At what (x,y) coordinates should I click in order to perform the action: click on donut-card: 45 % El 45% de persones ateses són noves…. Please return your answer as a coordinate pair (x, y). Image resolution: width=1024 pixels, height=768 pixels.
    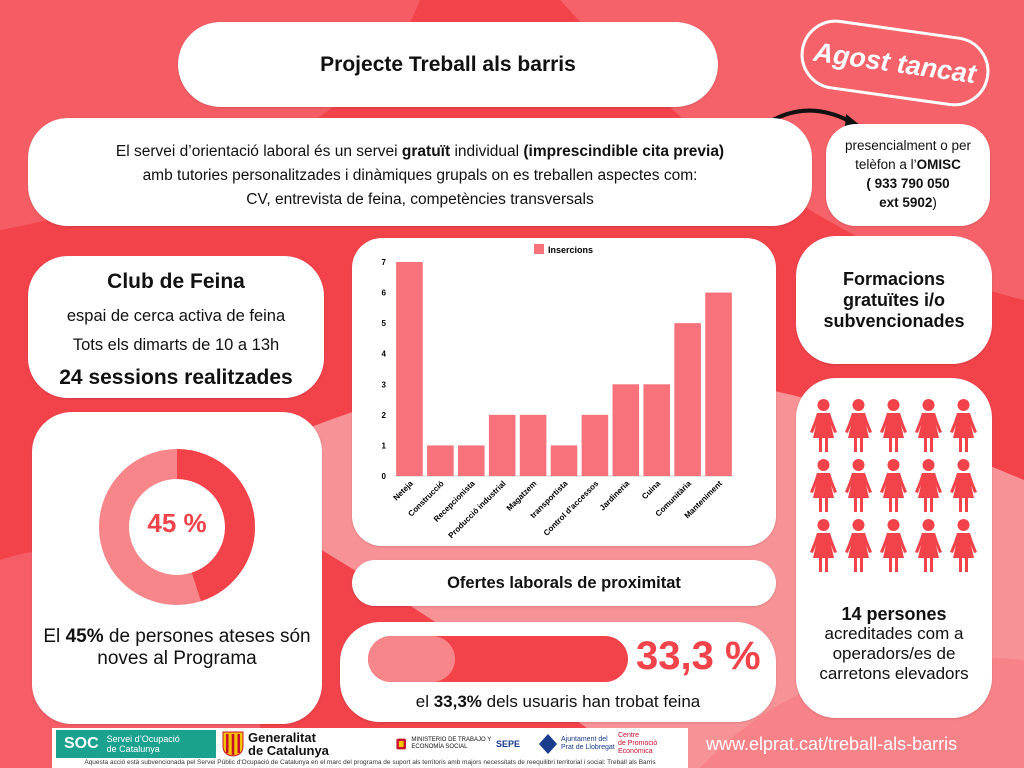
    Looking at the image, I should click on (177, 568).